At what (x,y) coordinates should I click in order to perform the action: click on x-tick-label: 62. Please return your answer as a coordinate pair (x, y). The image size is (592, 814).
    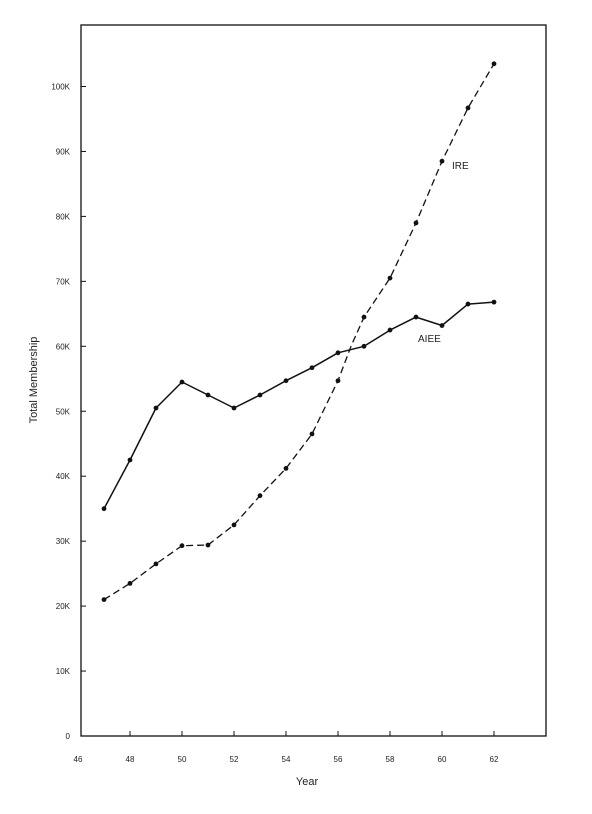
    Looking at the image, I should click on (494, 759).